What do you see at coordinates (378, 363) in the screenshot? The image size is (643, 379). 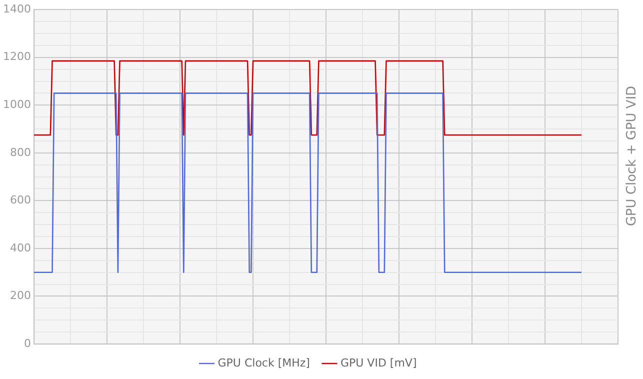 I see `legend-label: GPU VID [mV]` at bounding box center [378, 363].